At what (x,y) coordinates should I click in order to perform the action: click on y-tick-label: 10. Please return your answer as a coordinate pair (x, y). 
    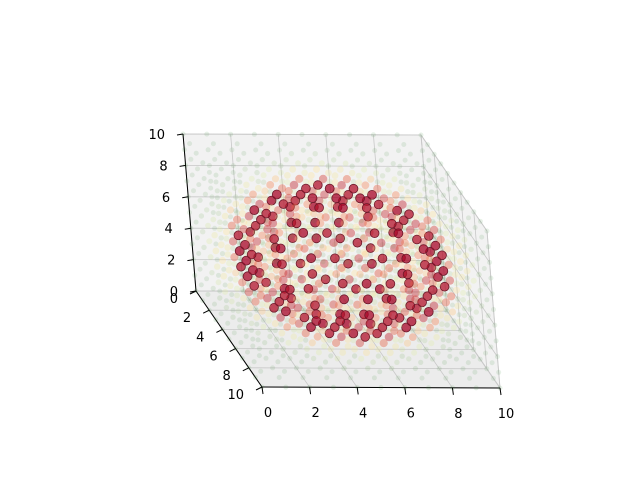
    Looking at the image, I should click on (506, 414).